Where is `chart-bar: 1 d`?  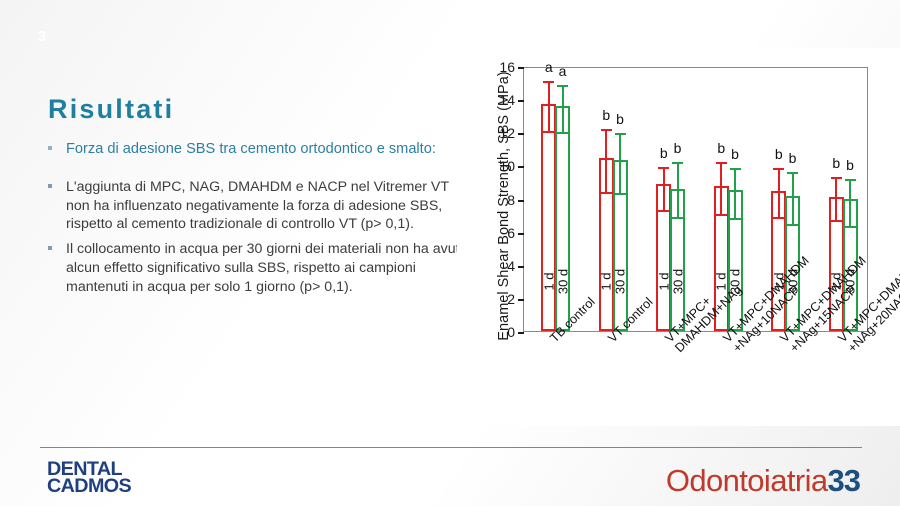 chart-bar: 1 d is located at coordinates (549, 217).